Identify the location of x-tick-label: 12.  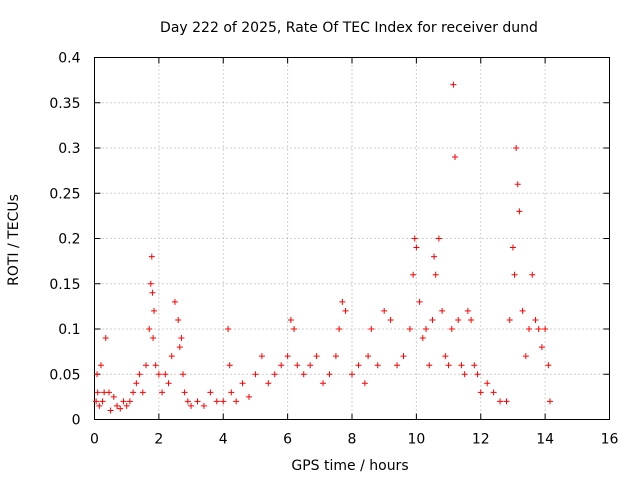
(481, 440).